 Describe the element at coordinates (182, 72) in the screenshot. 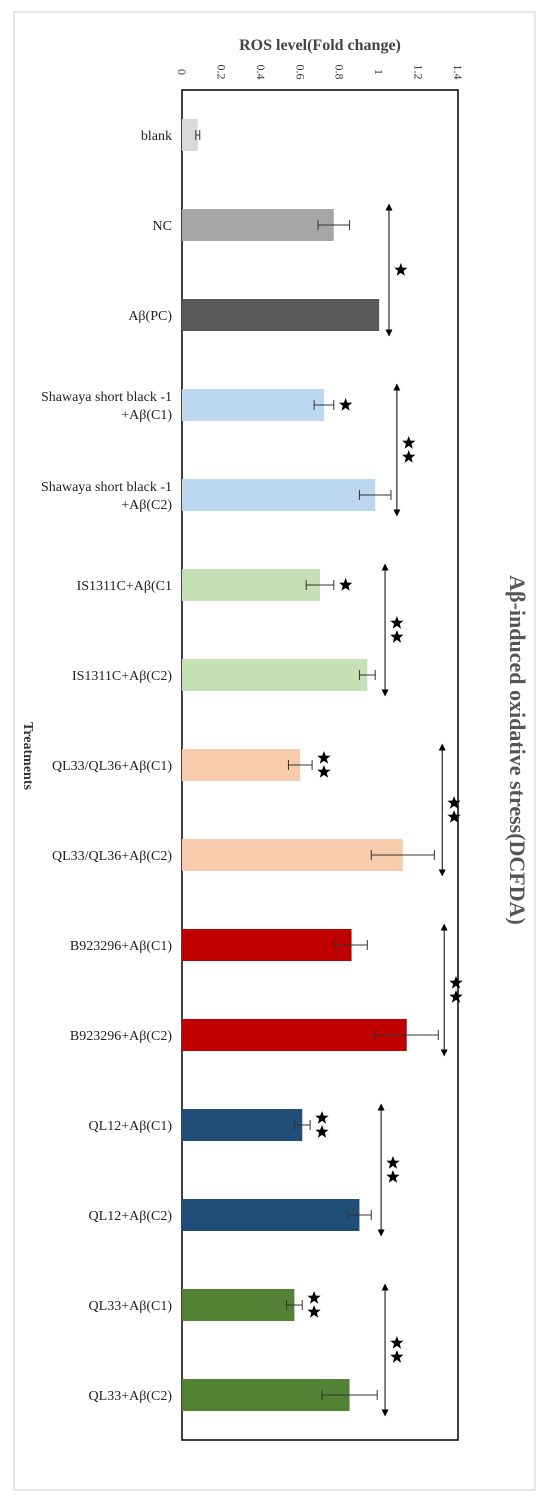

I see `x-tick-label: 0` at that location.